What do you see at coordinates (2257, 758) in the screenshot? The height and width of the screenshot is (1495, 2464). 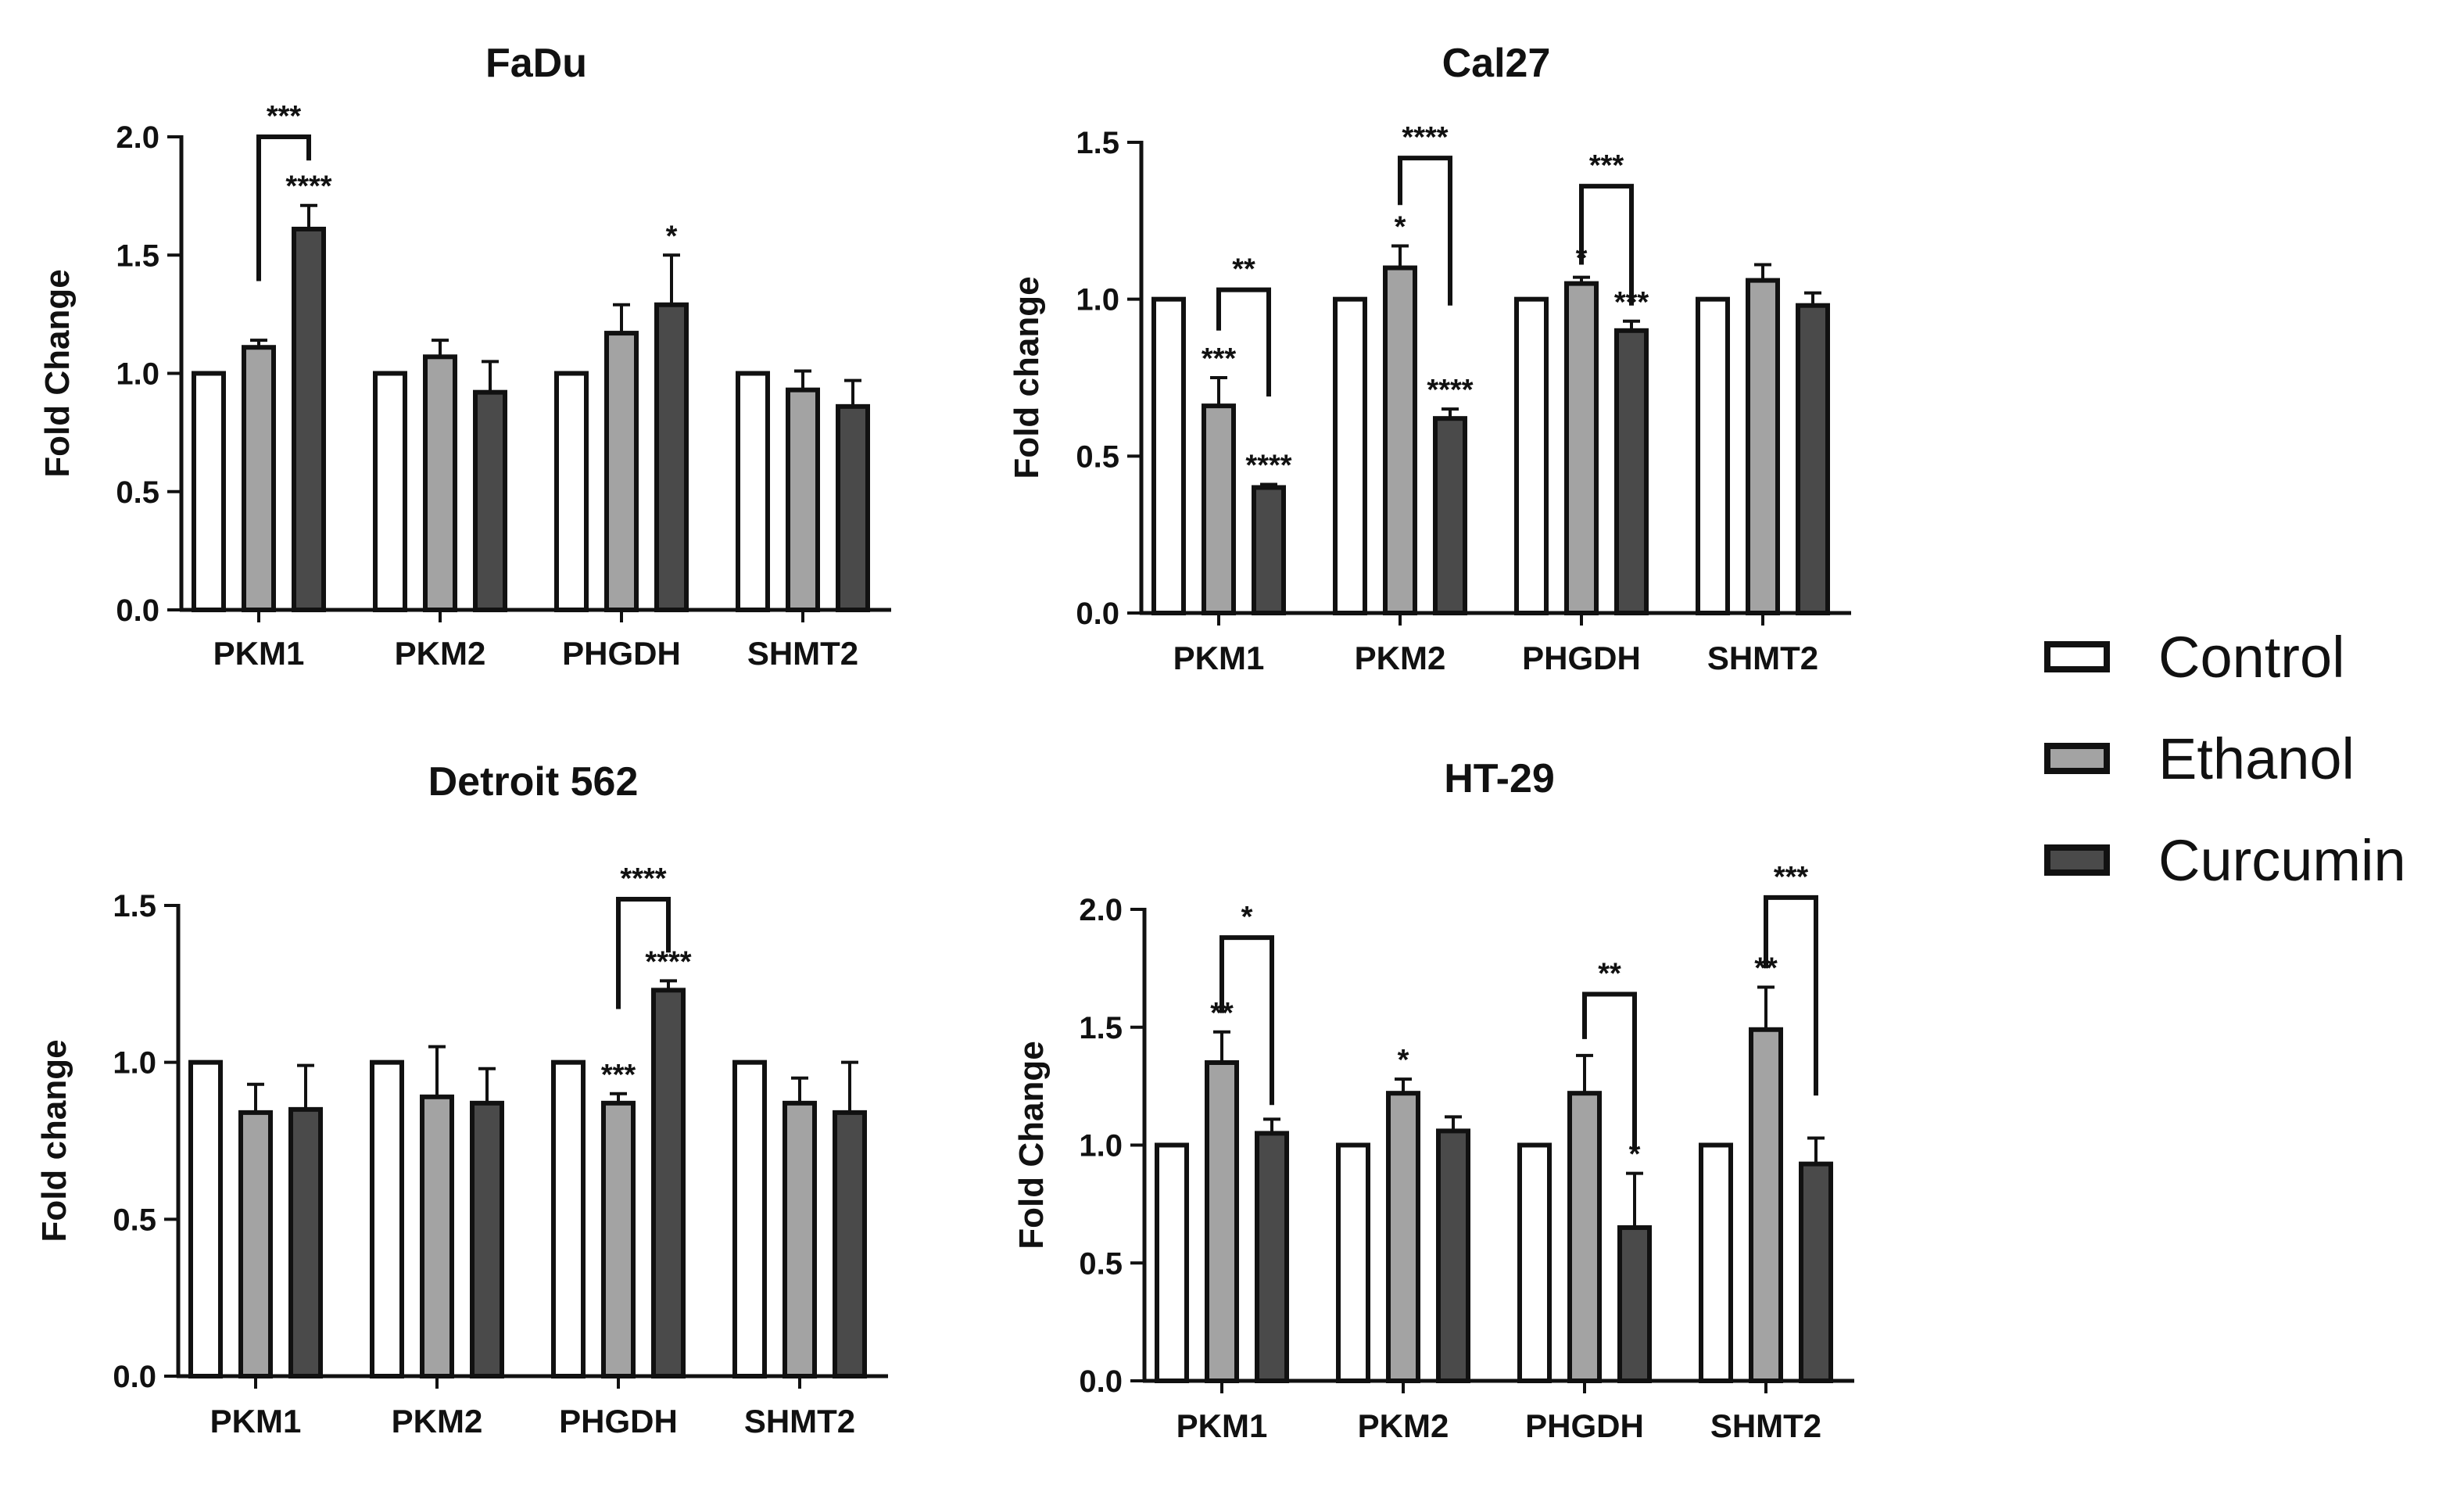 I see `legend-label-ethanol: Ethanol` at bounding box center [2257, 758].